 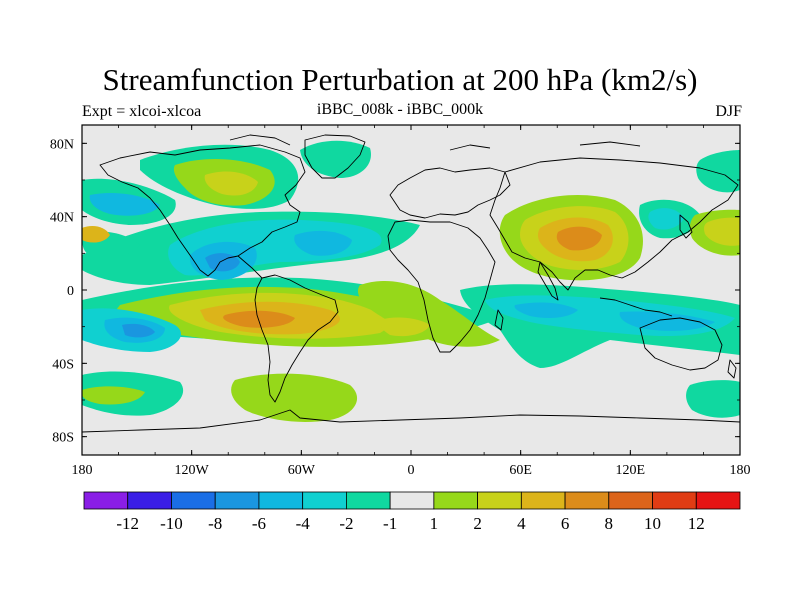 What do you see at coordinates (636, 307) in the screenshot?
I see `coastline-indonesia` at bounding box center [636, 307].